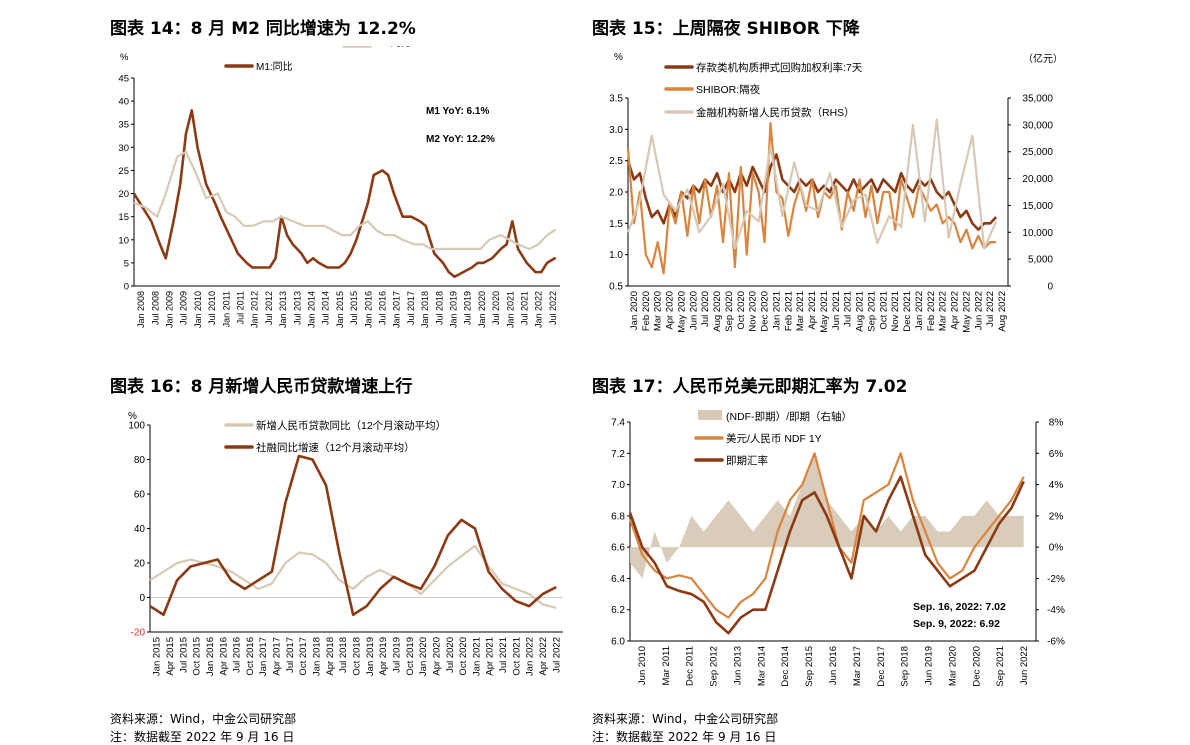 The width and height of the screenshot is (1190, 745). Describe the element at coordinates (241, 307) in the screenshot. I see `x-tick-label: Jul 2011` at that location.